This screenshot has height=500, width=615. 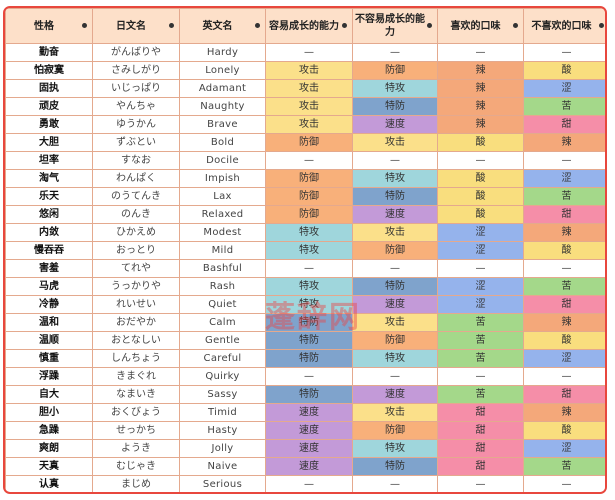 What do you see at coordinates (49, 448) in the screenshot?
I see `cell-nature-name: 爽朗` at bounding box center [49, 448].